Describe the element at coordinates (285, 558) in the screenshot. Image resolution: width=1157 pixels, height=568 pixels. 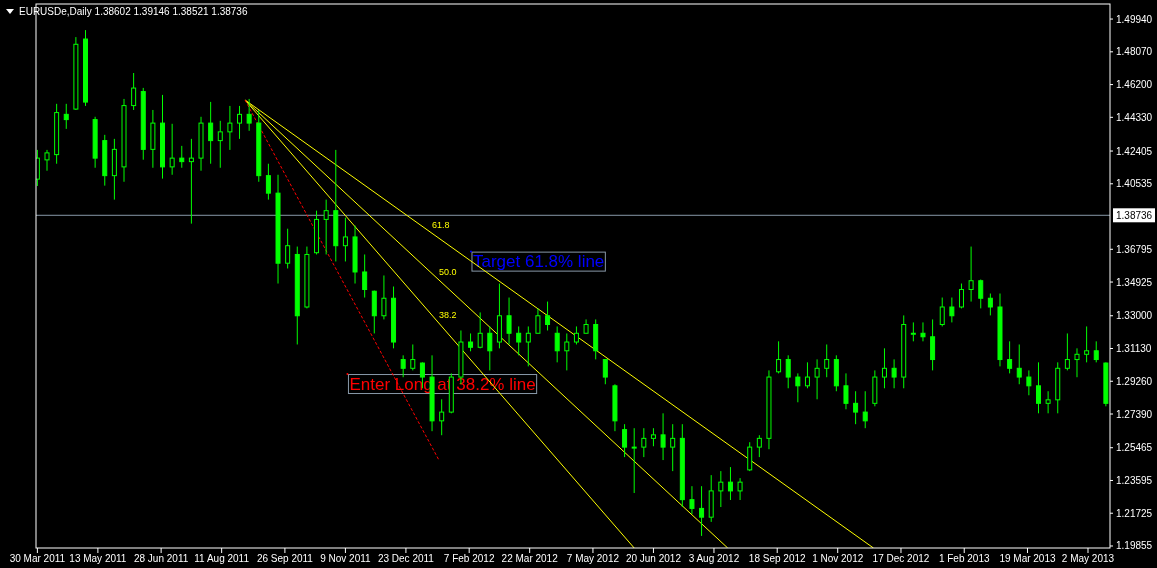
I see `x-tick-label: 26 Sep 2011` at that location.